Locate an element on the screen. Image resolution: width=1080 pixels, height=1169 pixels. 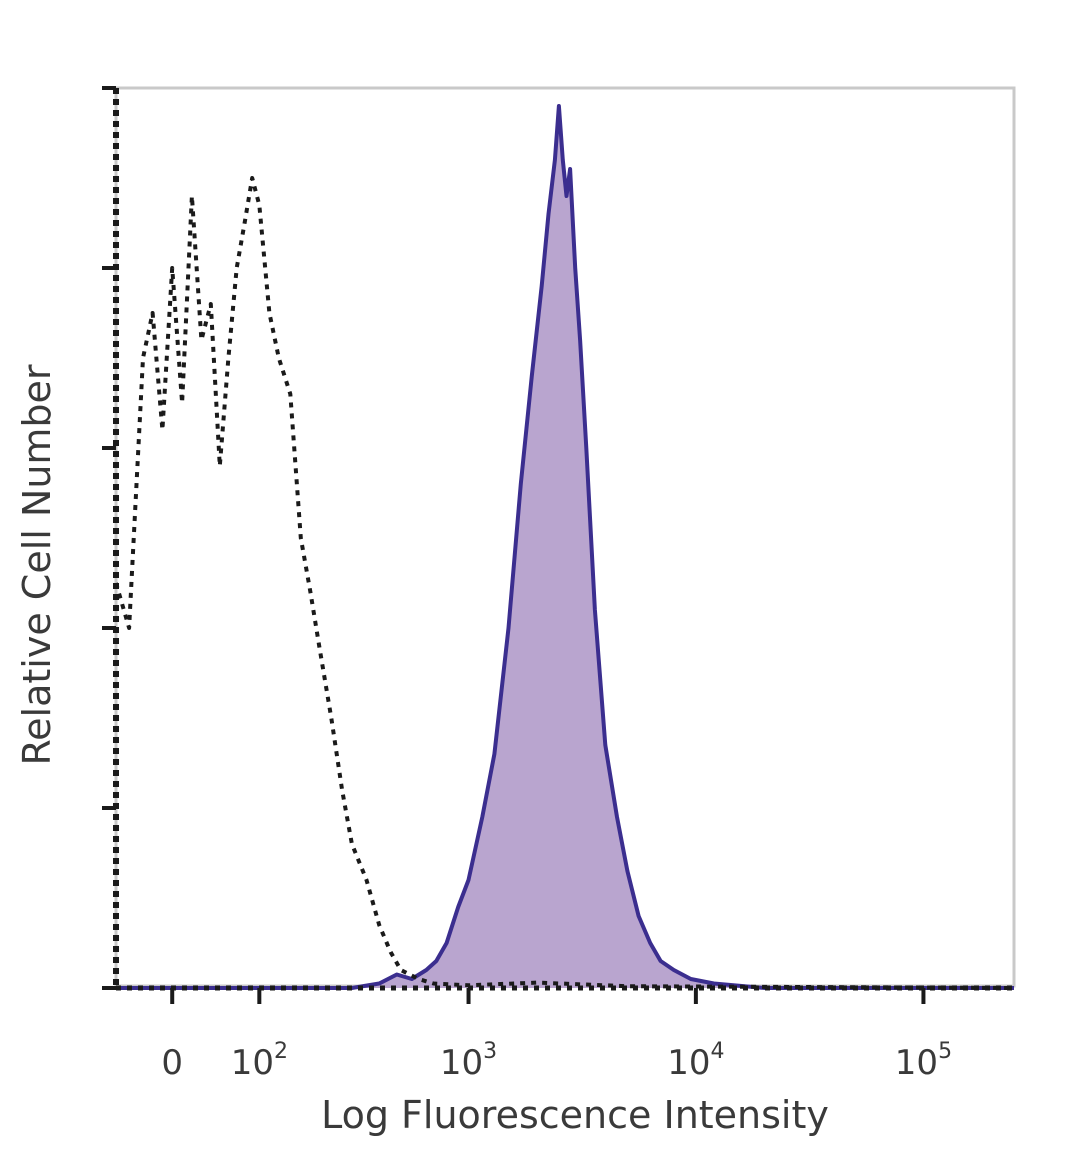
x-tick-label-4: 10⁵ is located at coordinates (923, 1061).